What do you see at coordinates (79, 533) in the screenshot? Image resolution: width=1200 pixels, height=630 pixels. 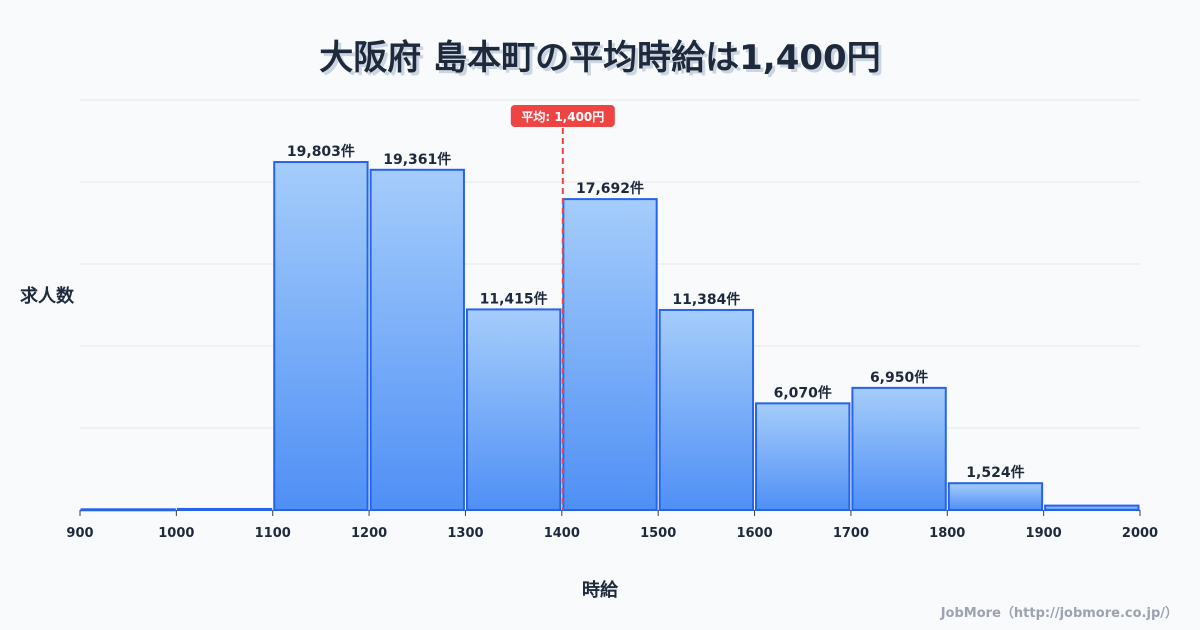 I see `x-tick-label: 900` at bounding box center [79, 533].